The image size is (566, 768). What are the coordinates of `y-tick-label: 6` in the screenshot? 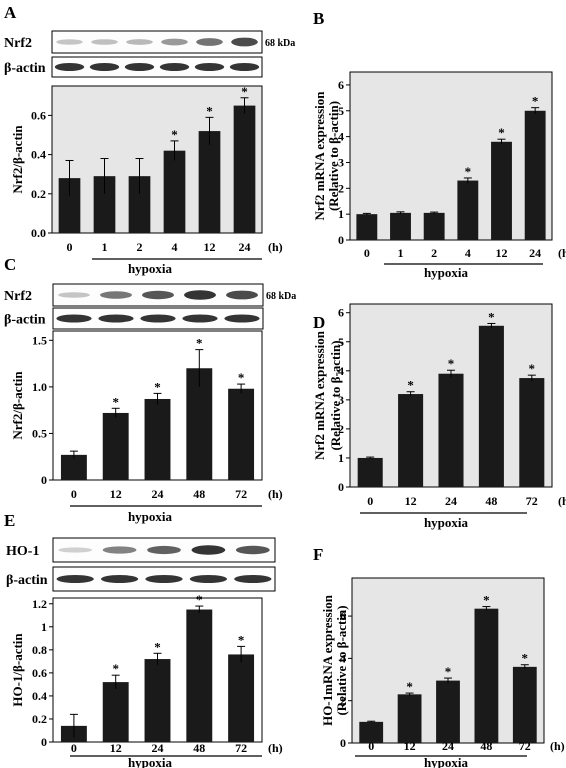 It's located at (341, 313).